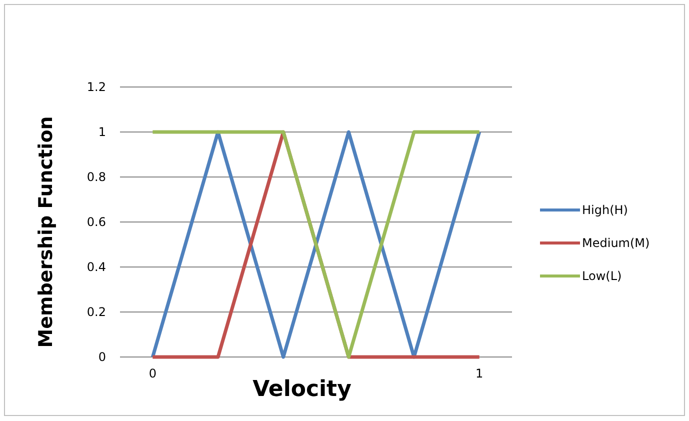  What do you see at coordinates (96, 221) in the screenshot?
I see `y-tick-label: 0.6` at bounding box center [96, 221].